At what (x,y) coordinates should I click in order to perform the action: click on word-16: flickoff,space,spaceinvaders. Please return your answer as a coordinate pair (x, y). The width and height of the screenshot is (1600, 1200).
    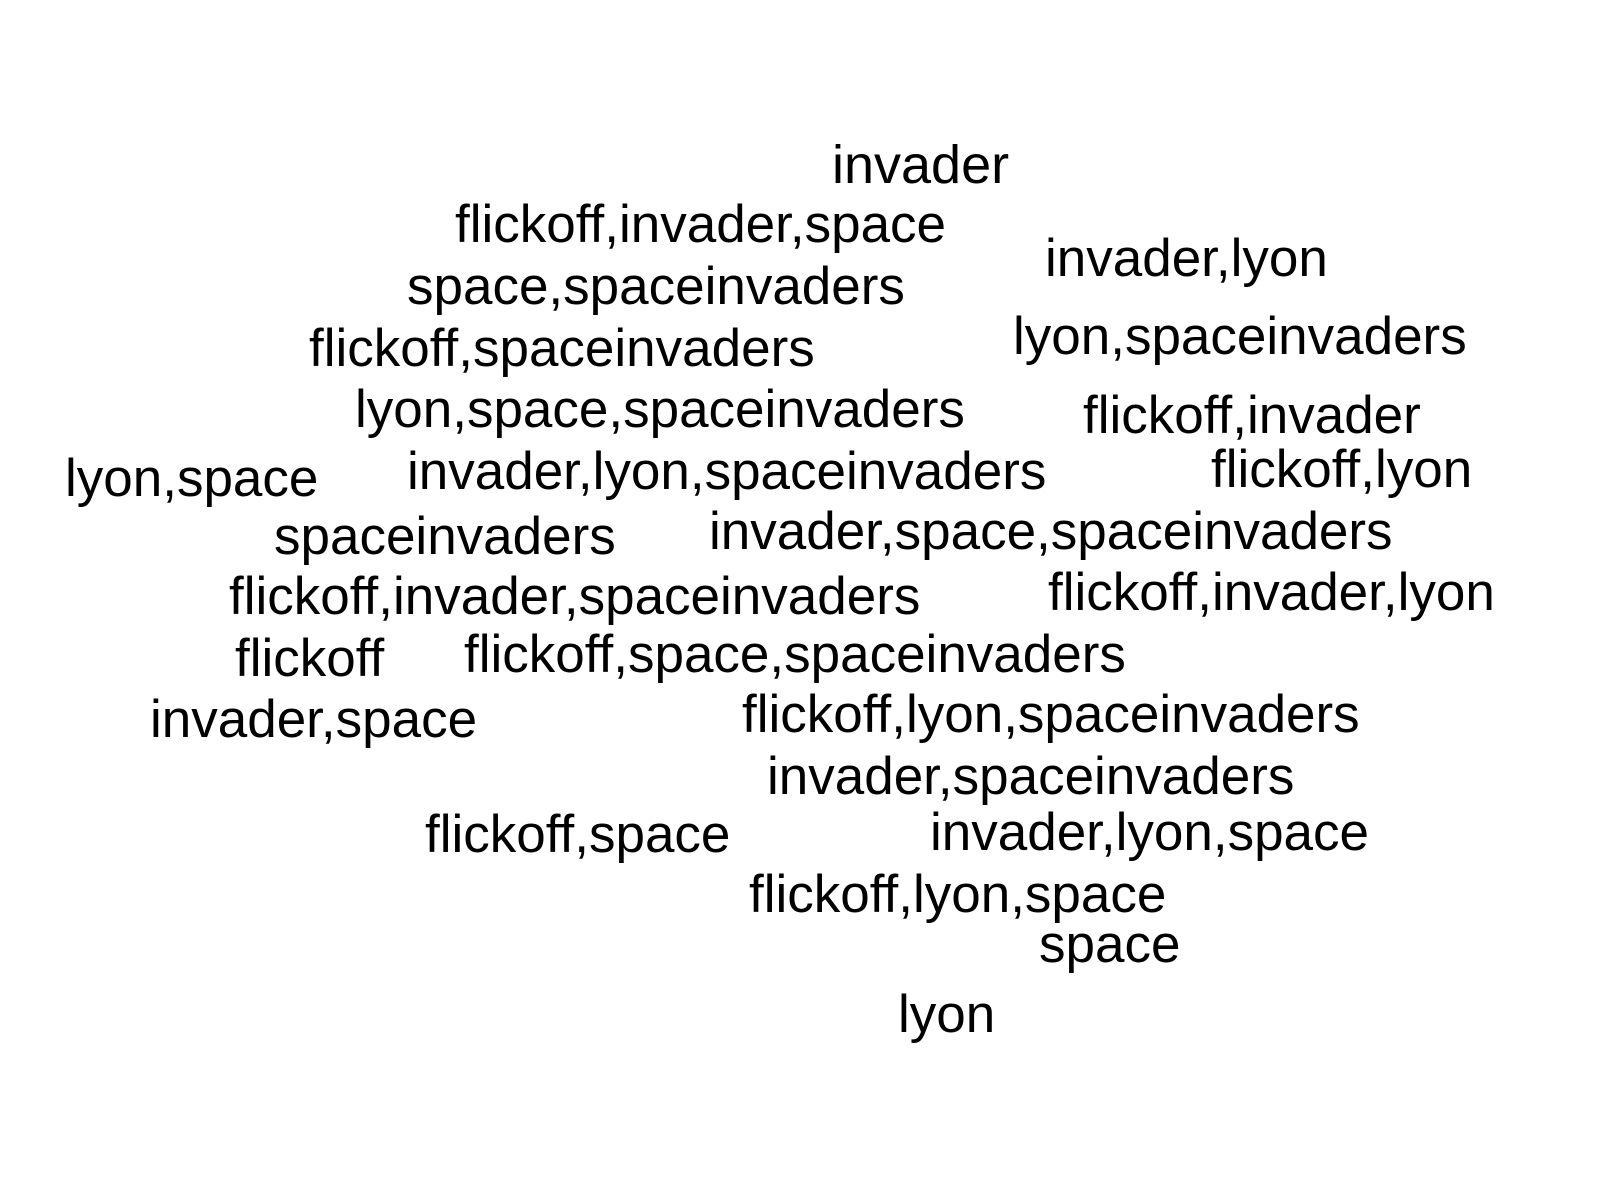
    Looking at the image, I should click on (795, 654).